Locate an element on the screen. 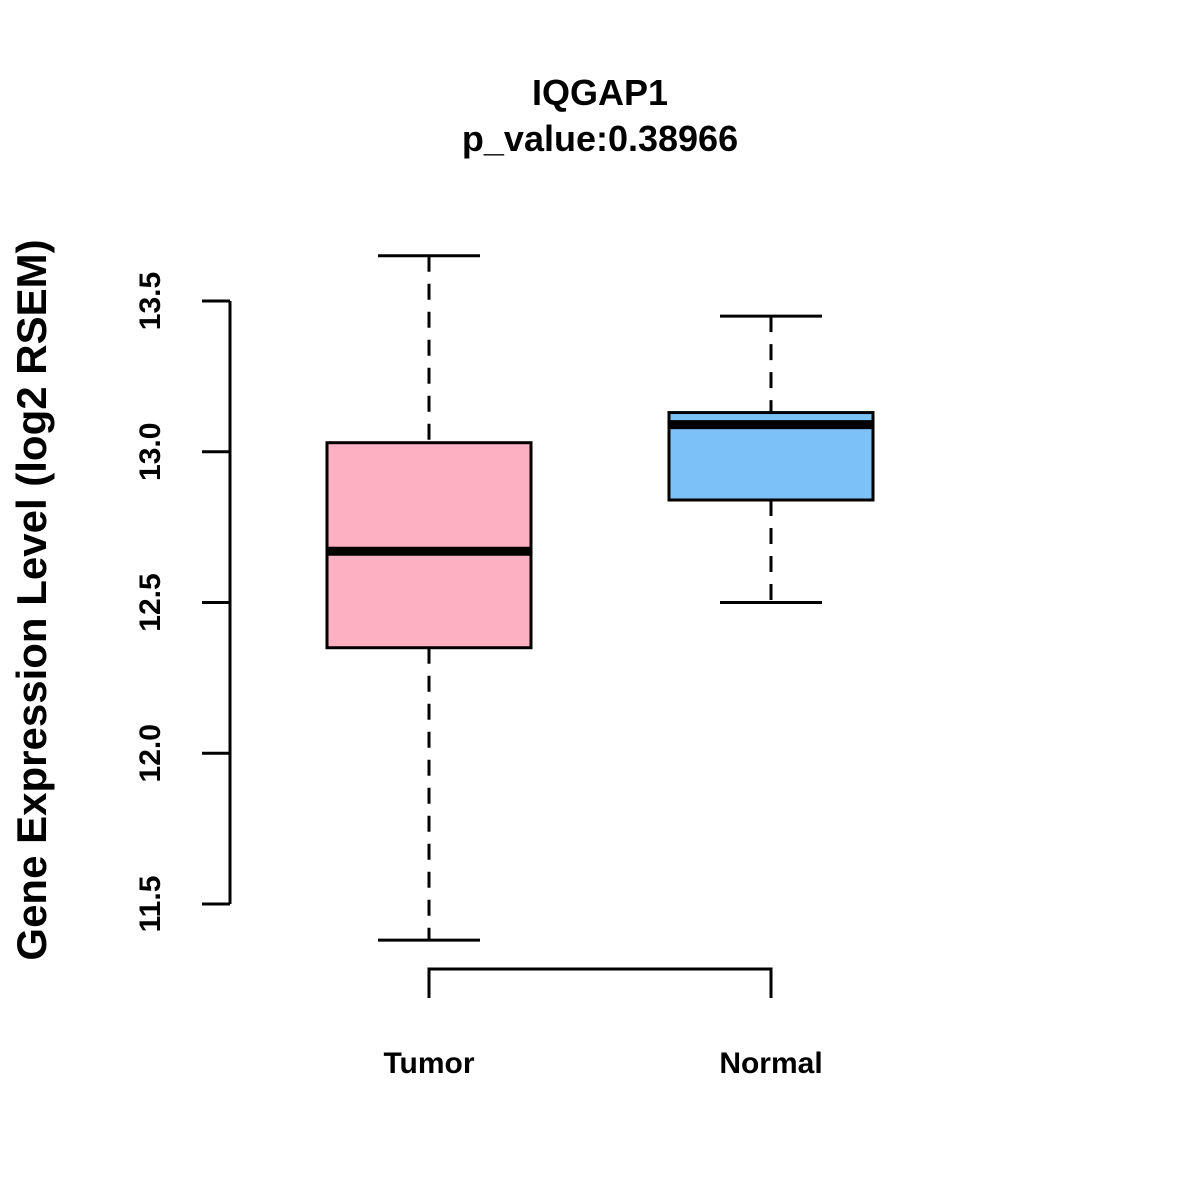 The height and width of the screenshot is (1200, 1200). y-tick-label-3: 13.0 is located at coordinates (150, 452).